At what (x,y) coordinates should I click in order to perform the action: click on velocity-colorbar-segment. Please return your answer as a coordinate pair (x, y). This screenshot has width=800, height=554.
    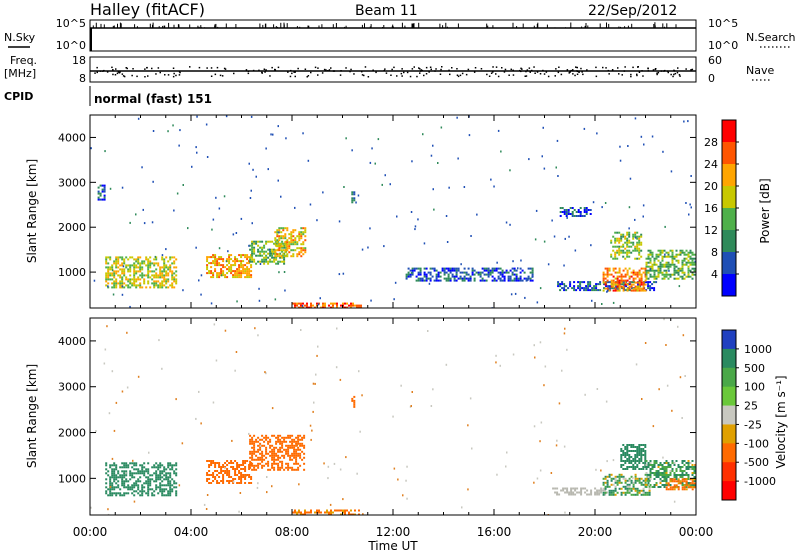
    Looking at the image, I should click on (729, 434).